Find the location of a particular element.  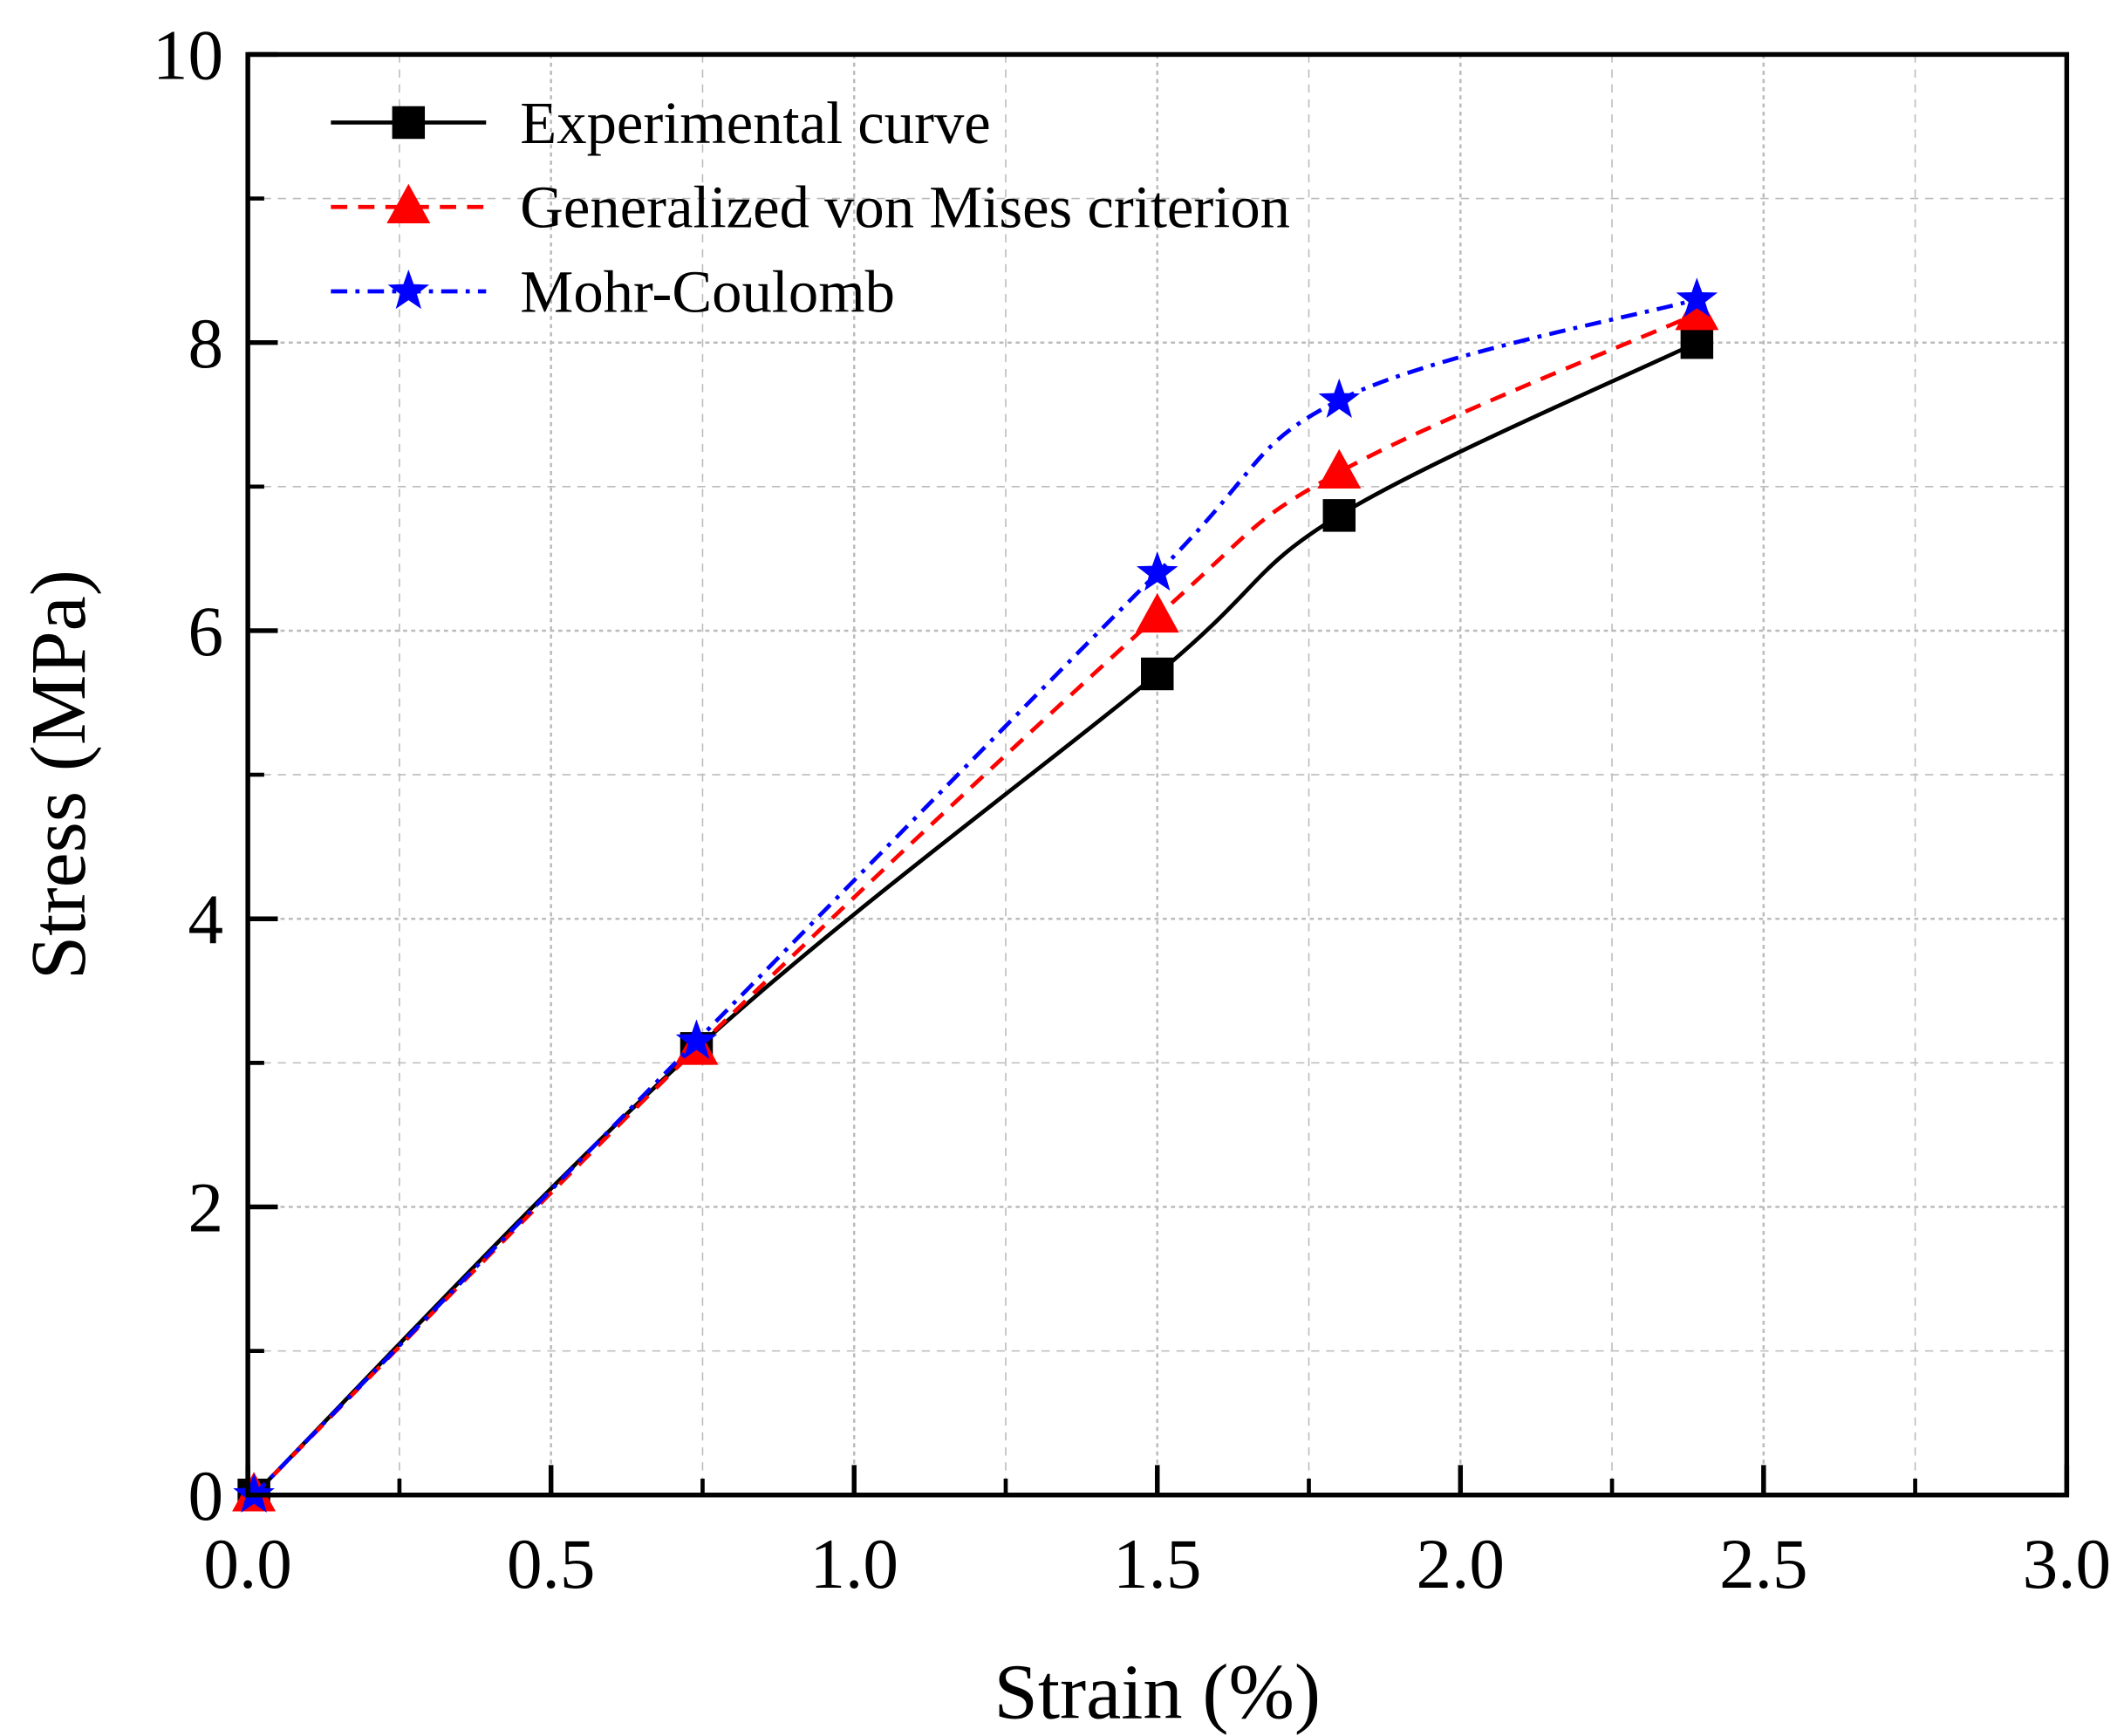

y-tick-label: 6 is located at coordinates (205, 631).